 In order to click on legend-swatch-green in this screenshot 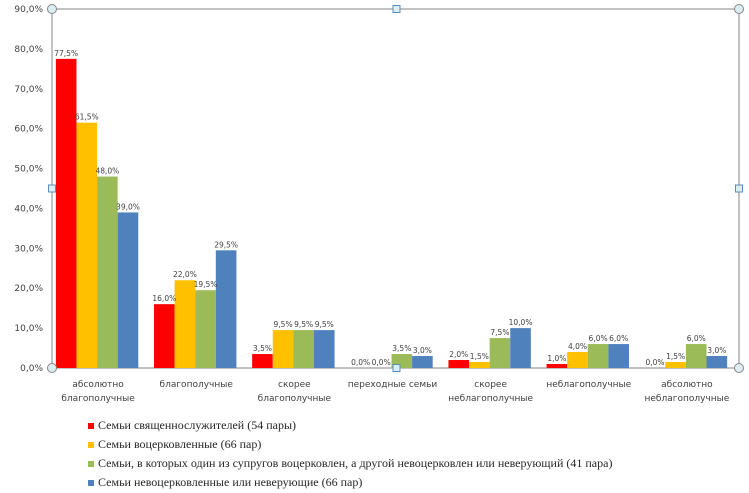, I will do `click(91, 463)`.